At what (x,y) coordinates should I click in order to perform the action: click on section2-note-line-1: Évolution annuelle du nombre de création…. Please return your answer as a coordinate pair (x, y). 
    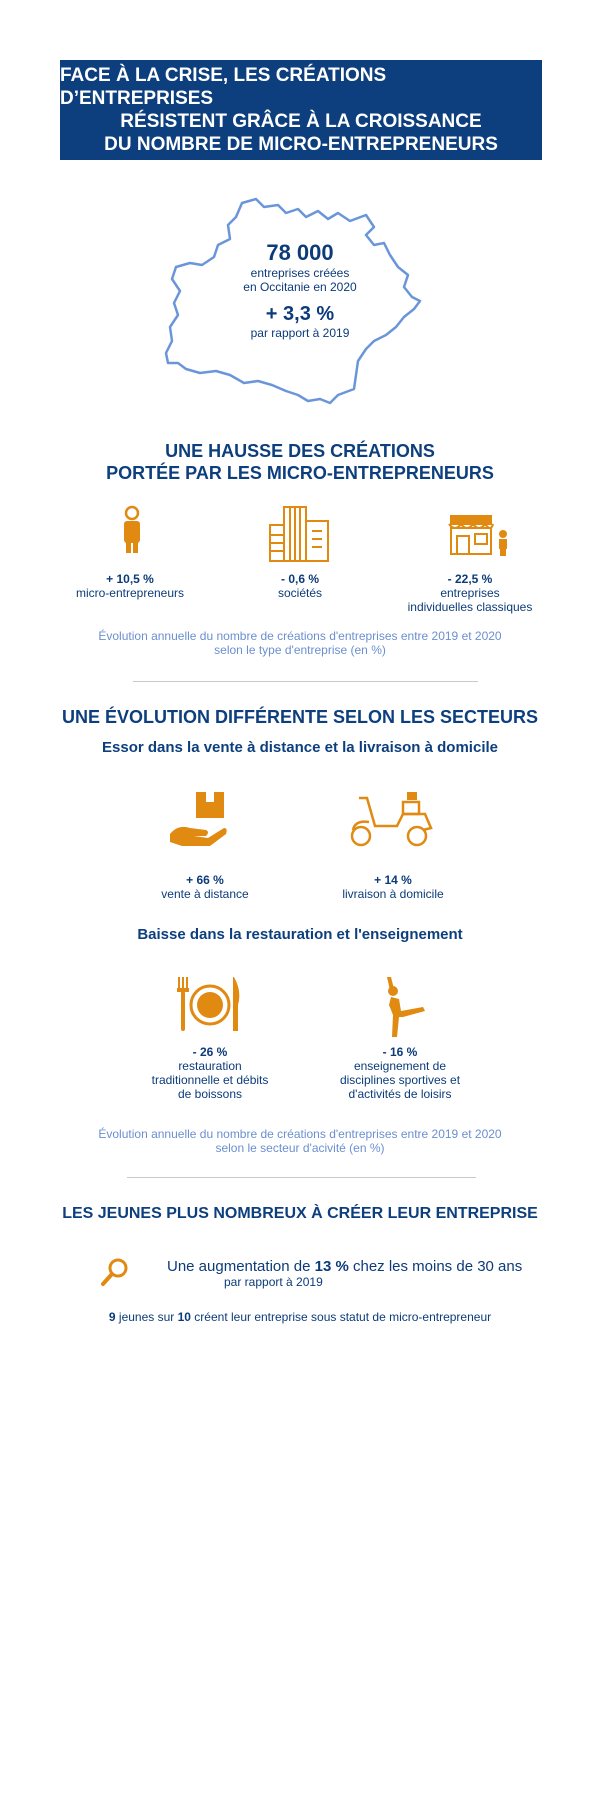
    Looking at the image, I should click on (300, 1134).